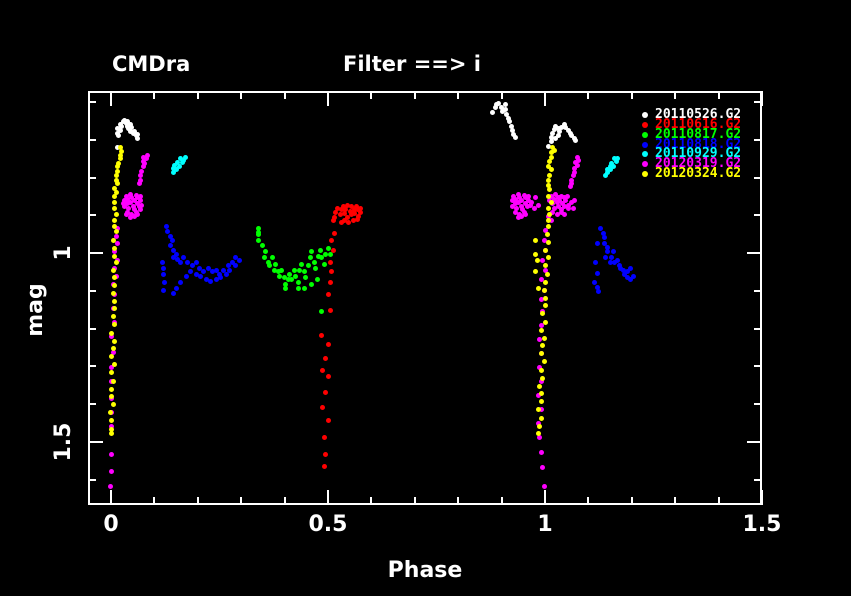 This screenshot has width=851, height=596. I want to click on legend-item: 20110817.G2, so click(708, 134).